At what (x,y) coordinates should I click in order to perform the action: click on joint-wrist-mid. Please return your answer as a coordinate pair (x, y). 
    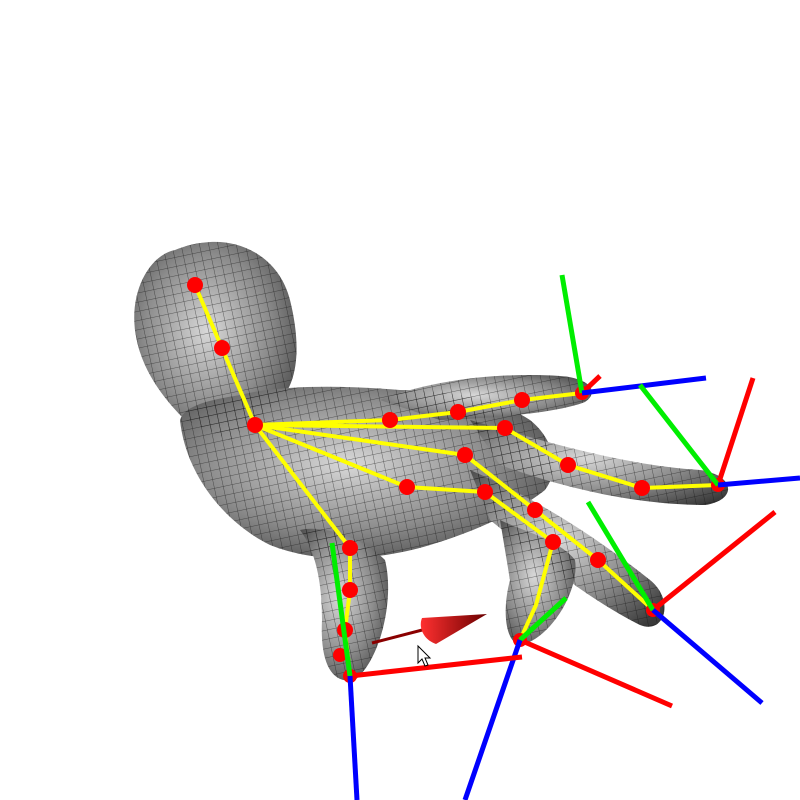
    Looking at the image, I should click on (222, 348).